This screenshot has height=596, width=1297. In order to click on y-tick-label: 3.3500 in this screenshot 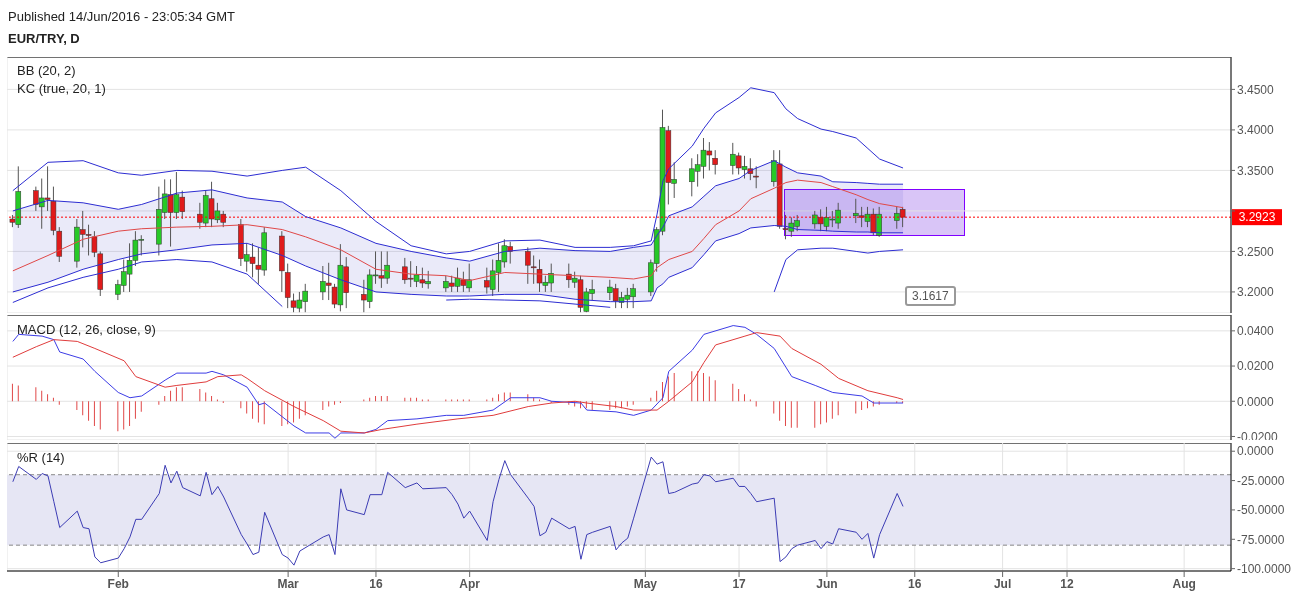, I will do `click(1256, 170)`.